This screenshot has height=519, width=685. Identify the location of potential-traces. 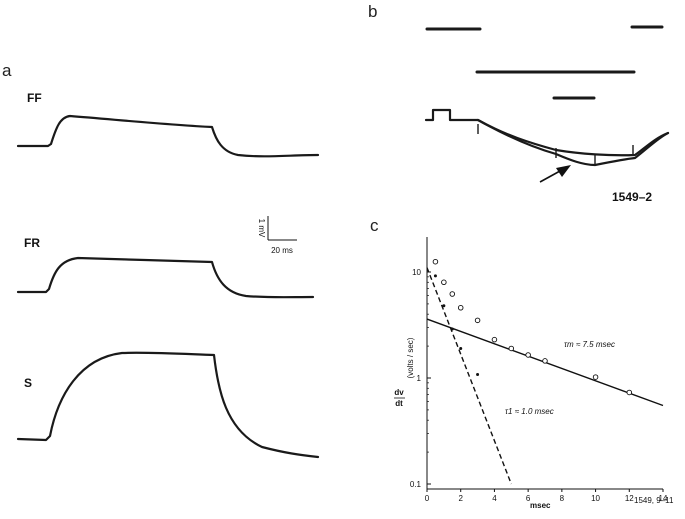
(547, 137).